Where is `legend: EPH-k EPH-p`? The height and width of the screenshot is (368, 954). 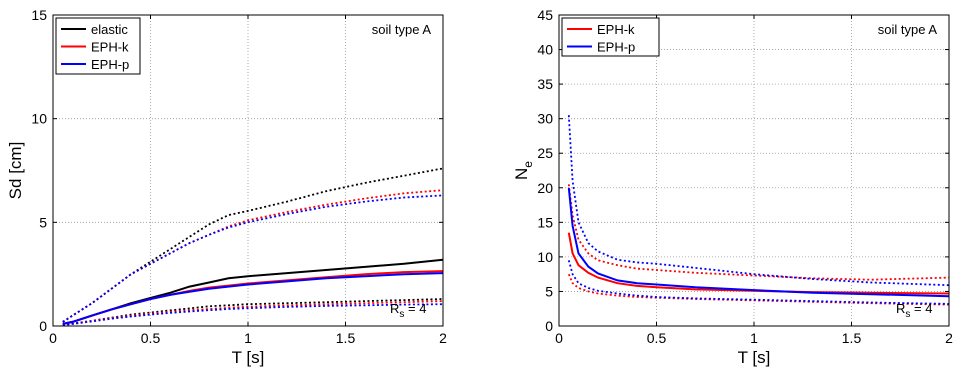
legend: EPH-k EPH-p is located at coordinates (610, 37).